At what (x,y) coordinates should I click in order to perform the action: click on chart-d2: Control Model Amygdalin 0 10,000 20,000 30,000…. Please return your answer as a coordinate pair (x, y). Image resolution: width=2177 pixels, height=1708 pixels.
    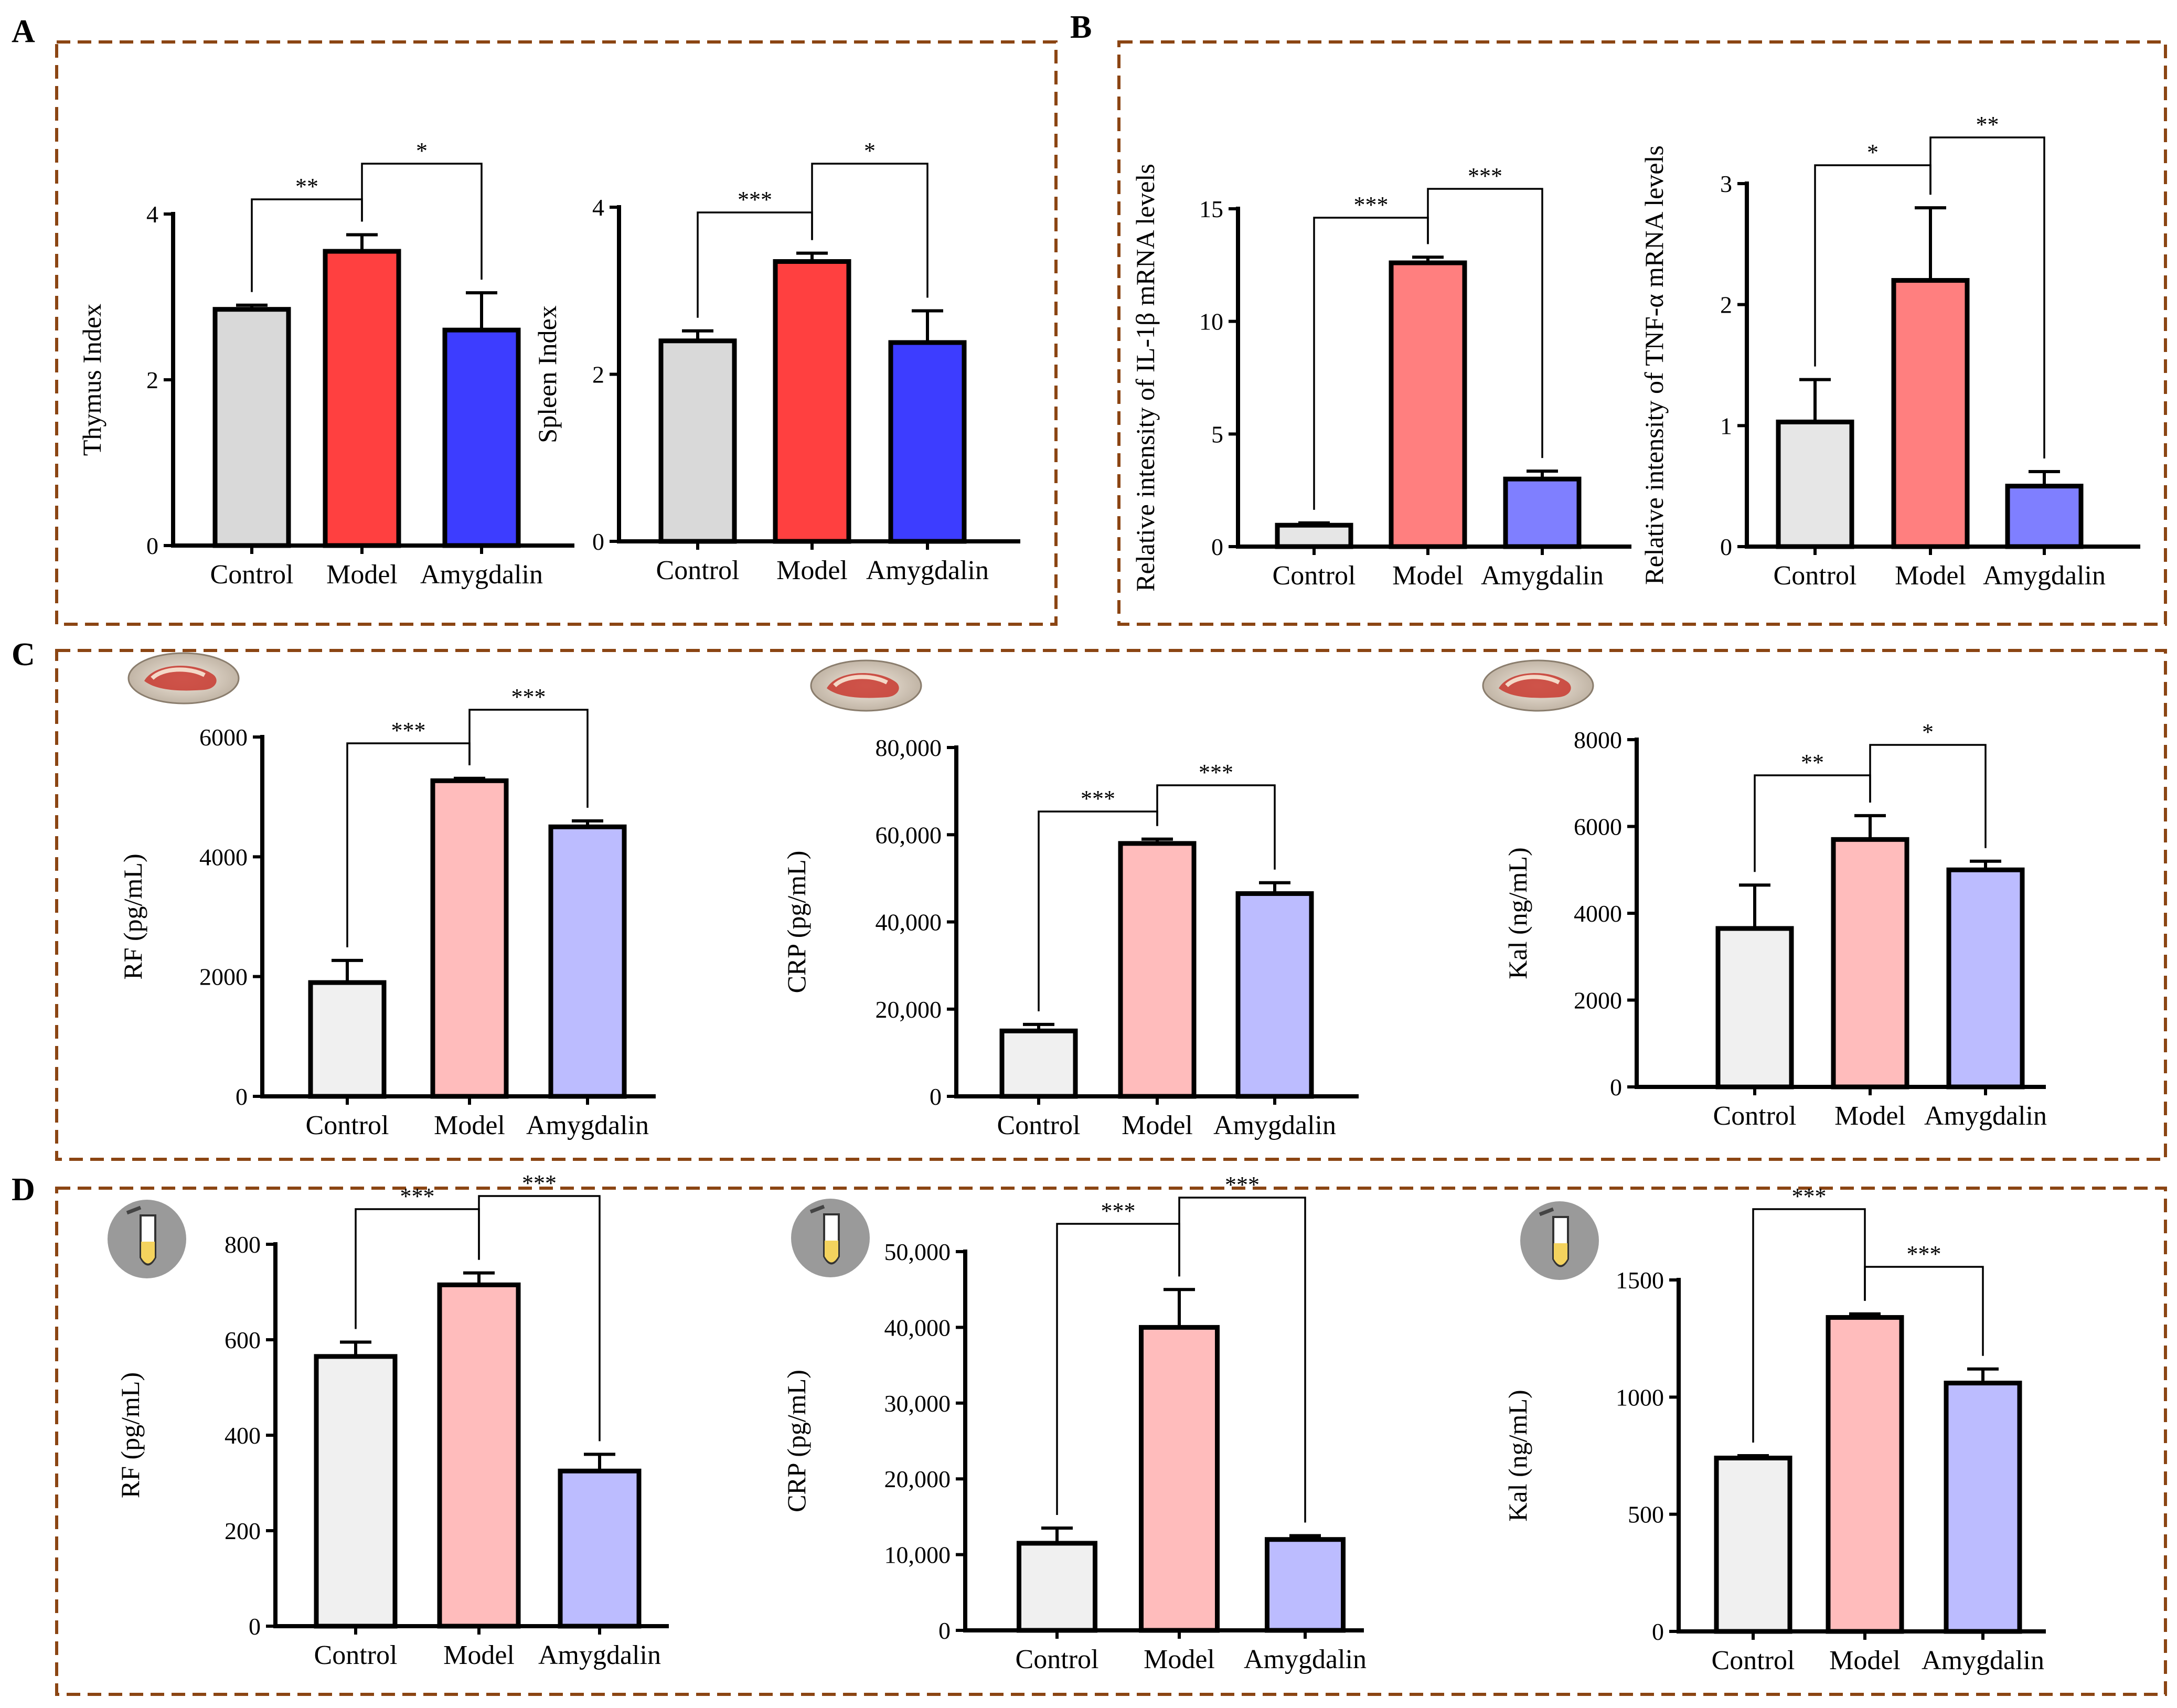
    Looking at the image, I should click on (1074, 1423).